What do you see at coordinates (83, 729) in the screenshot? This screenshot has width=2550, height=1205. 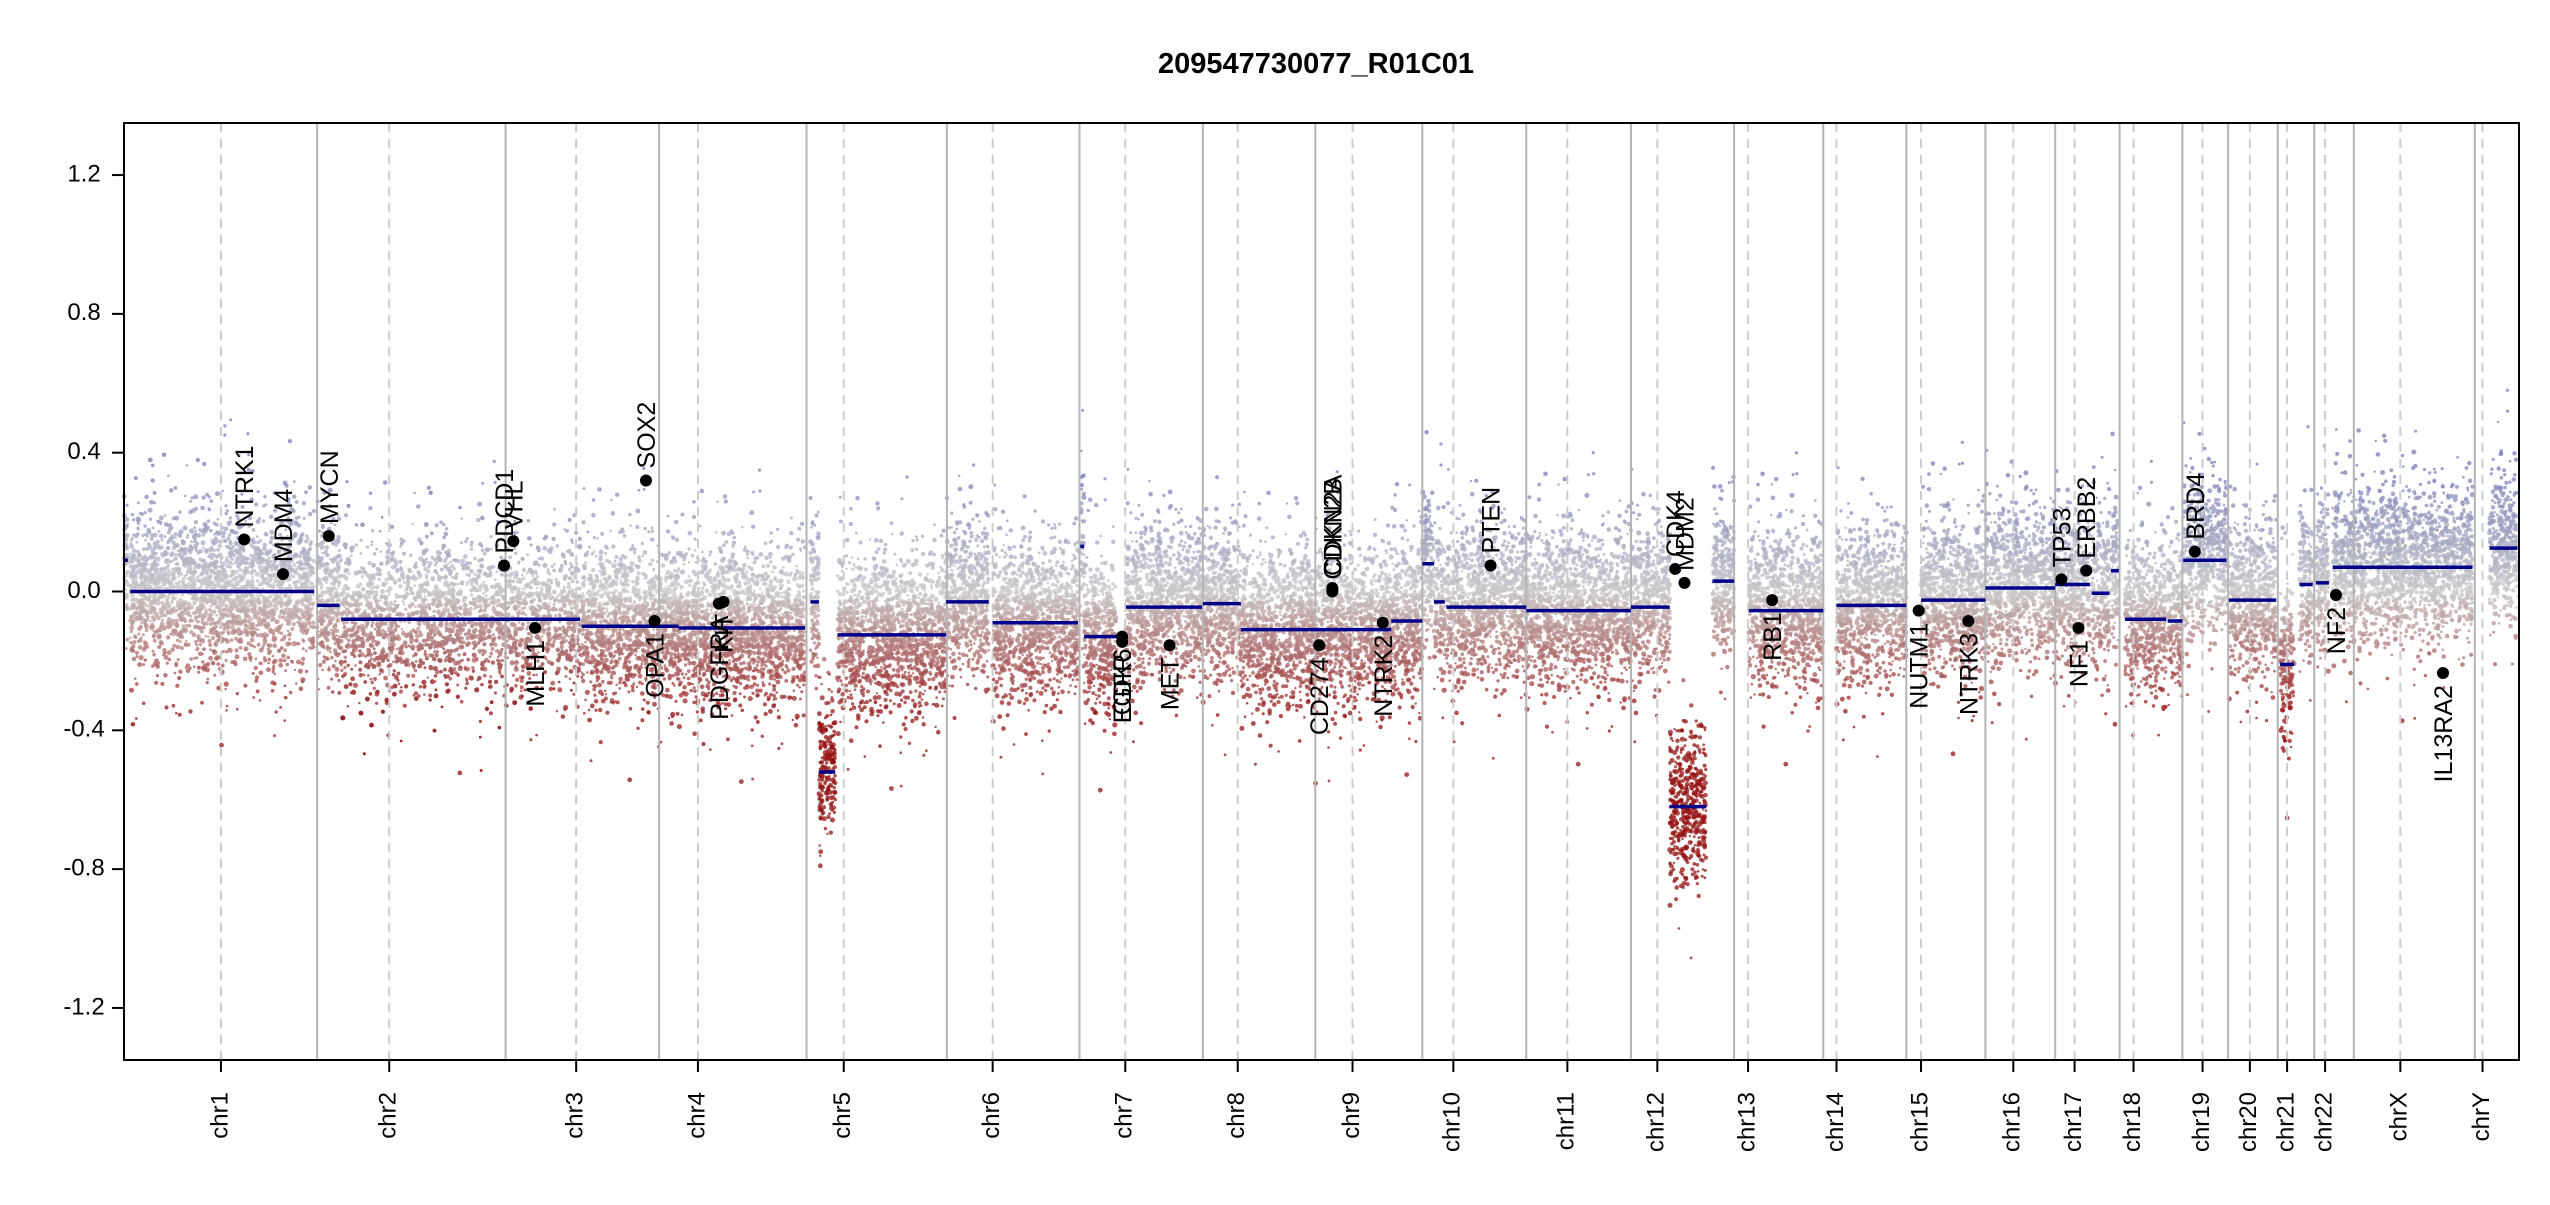 I see `y-tick-label: -0.4` at bounding box center [83, 729].